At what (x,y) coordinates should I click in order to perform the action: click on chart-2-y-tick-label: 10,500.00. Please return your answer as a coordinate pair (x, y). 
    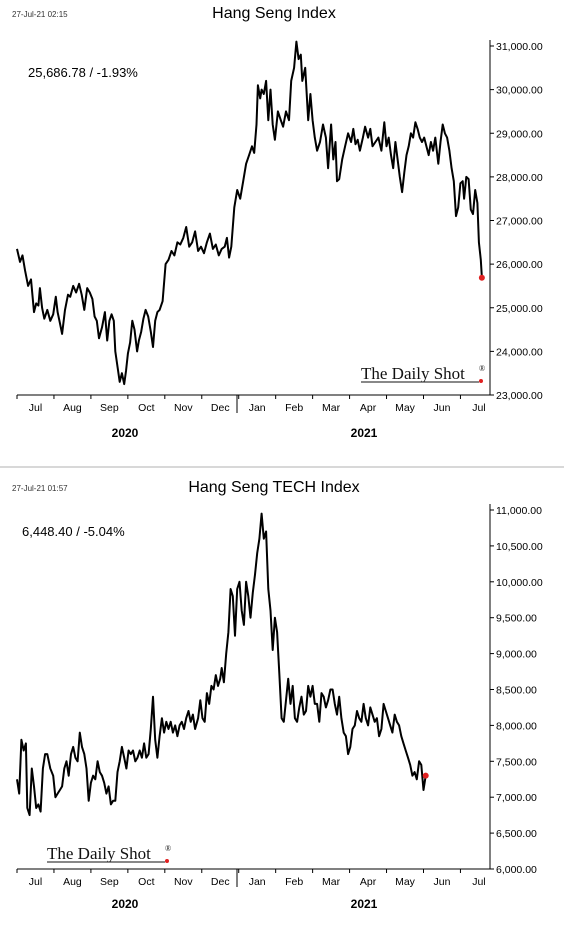
    Looking at the image, I should click on (519, 547).